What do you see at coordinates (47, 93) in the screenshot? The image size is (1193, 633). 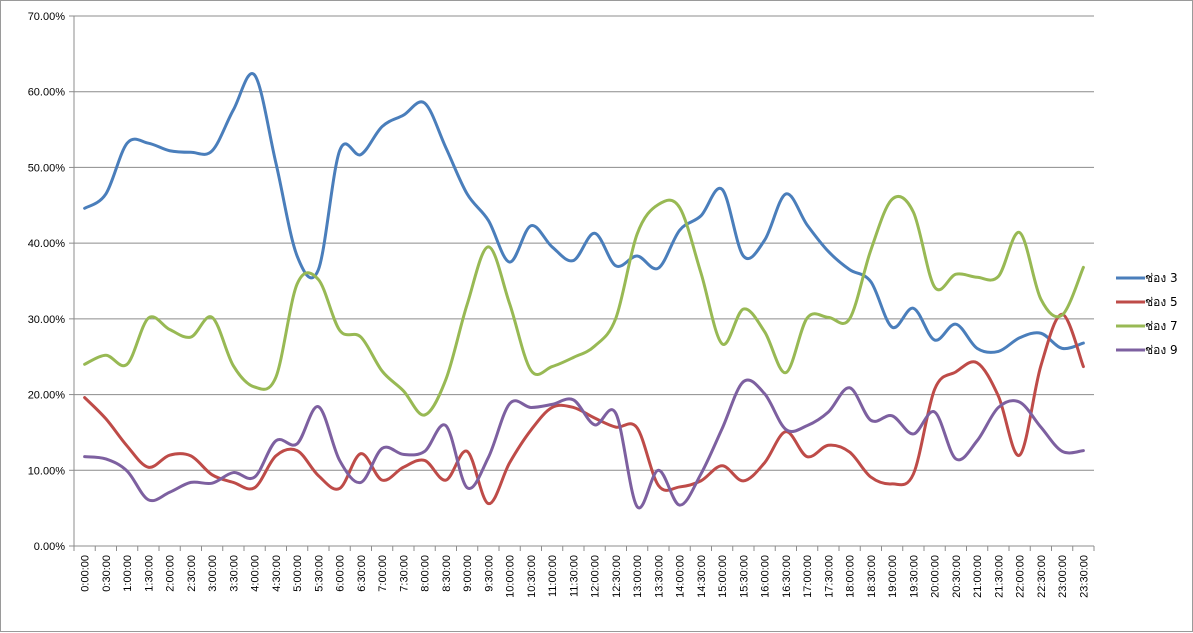 I see `y-tick-label: 60.00%` at bounding box center [47, 93].